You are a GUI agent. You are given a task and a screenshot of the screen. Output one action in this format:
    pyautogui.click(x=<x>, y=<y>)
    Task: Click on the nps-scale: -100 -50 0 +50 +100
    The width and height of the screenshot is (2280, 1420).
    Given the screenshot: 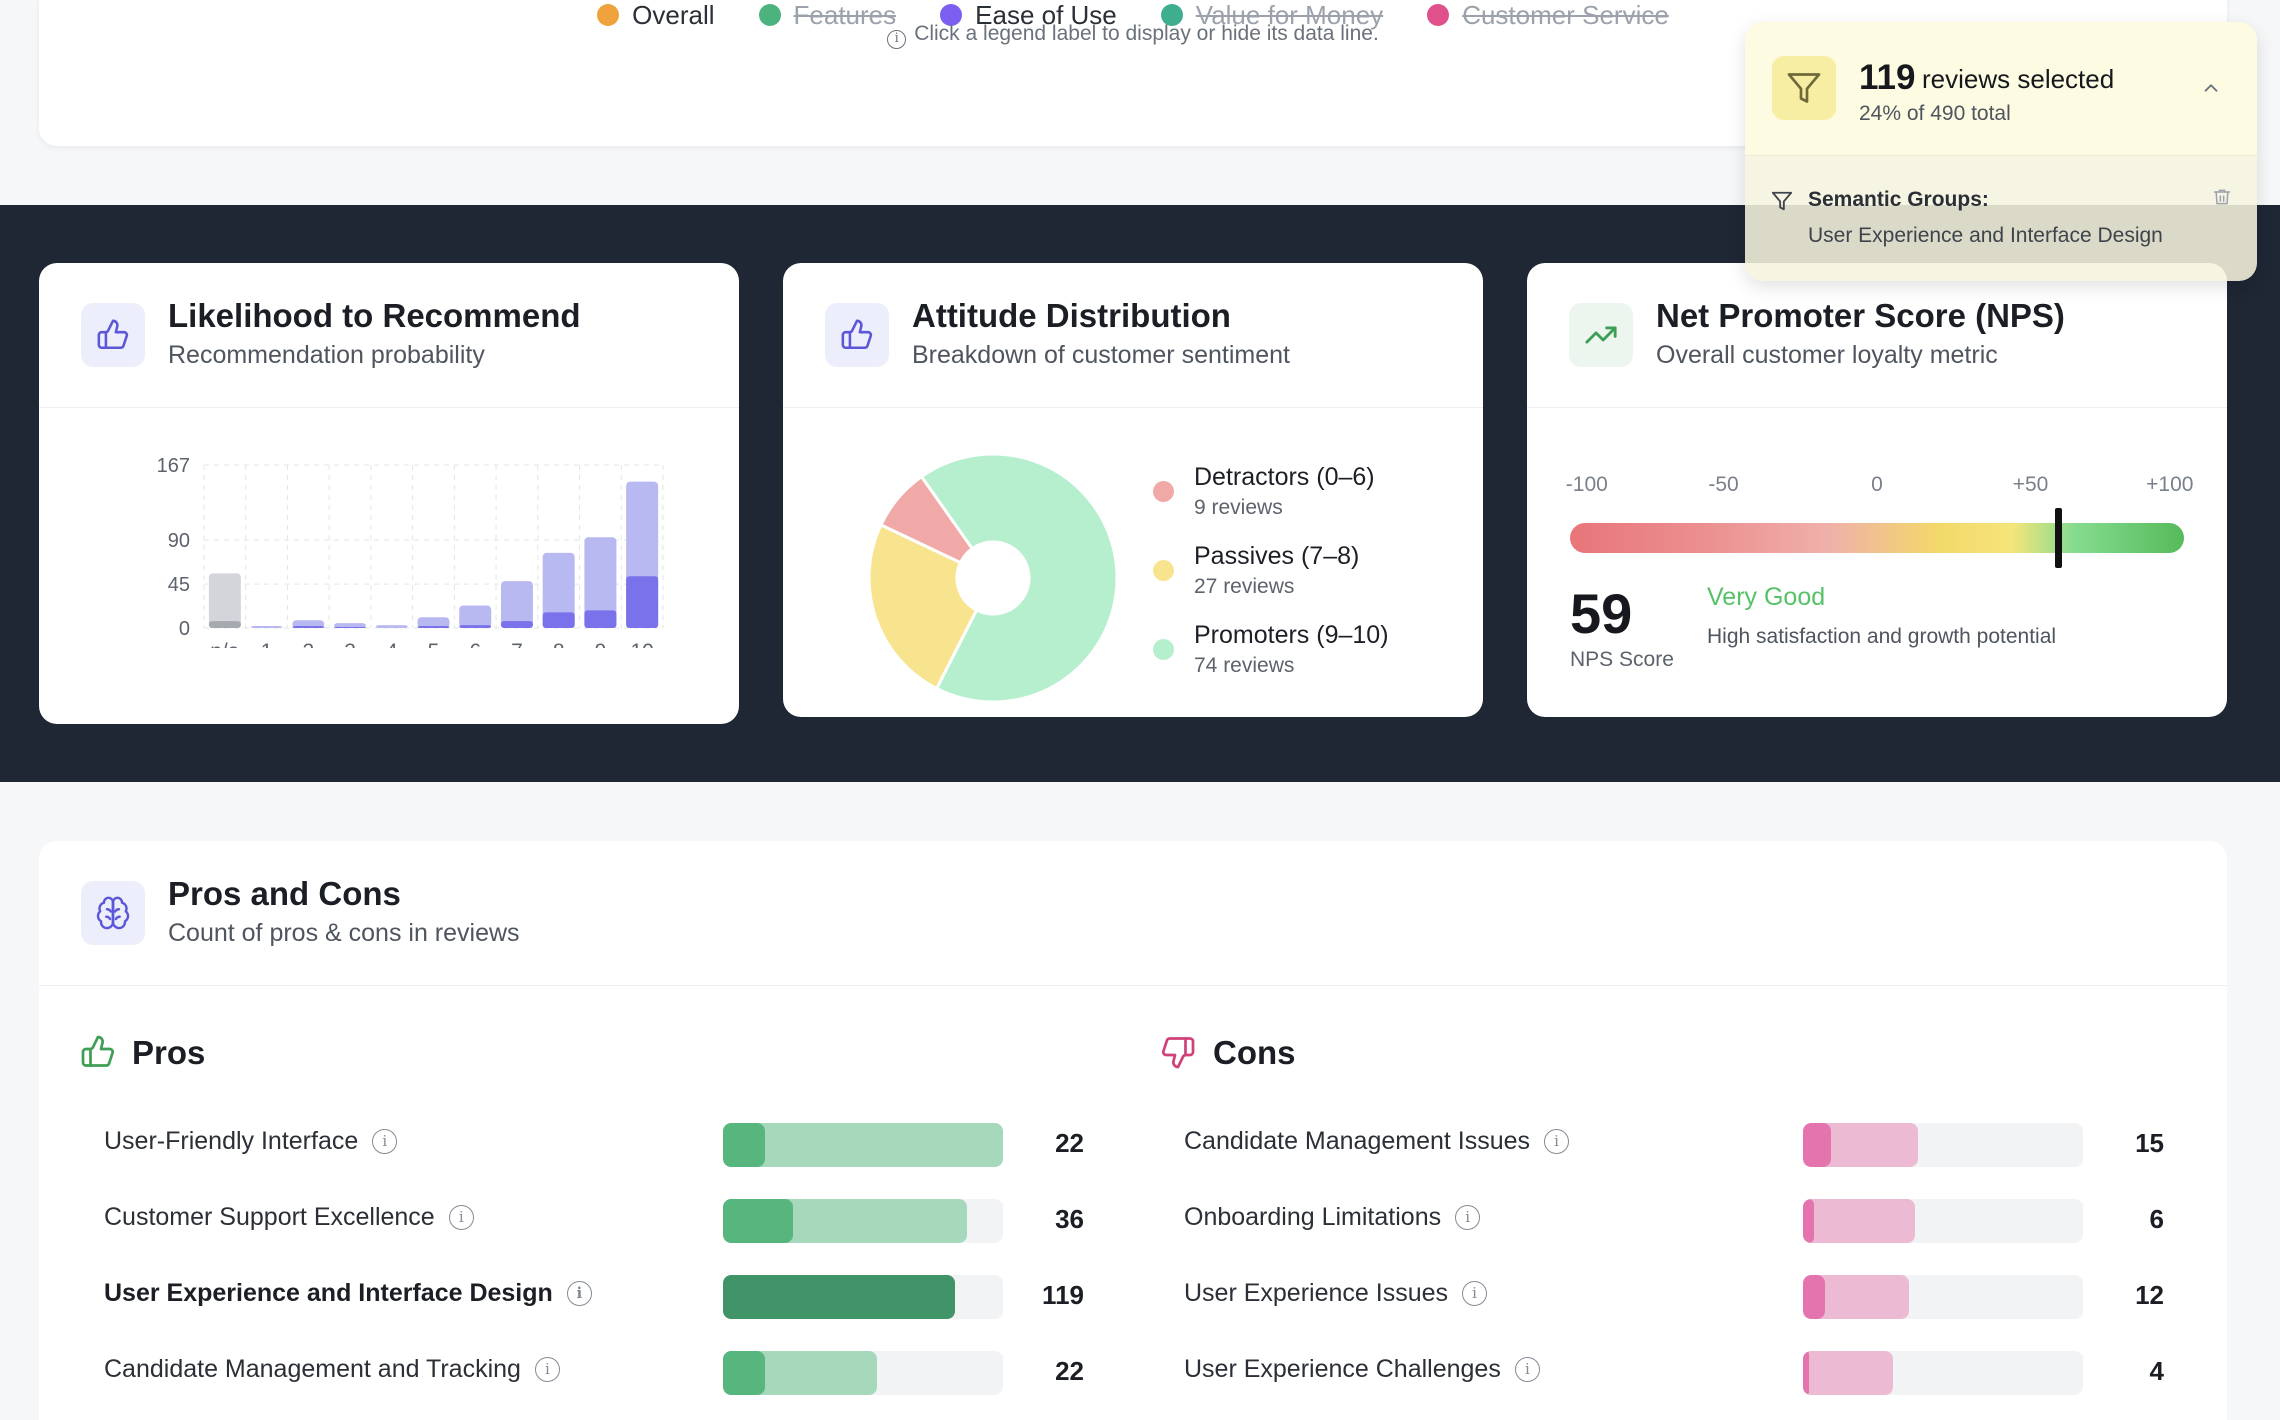 What is the action you would take?
    pyautogui.click(x=1880, y=486)
    